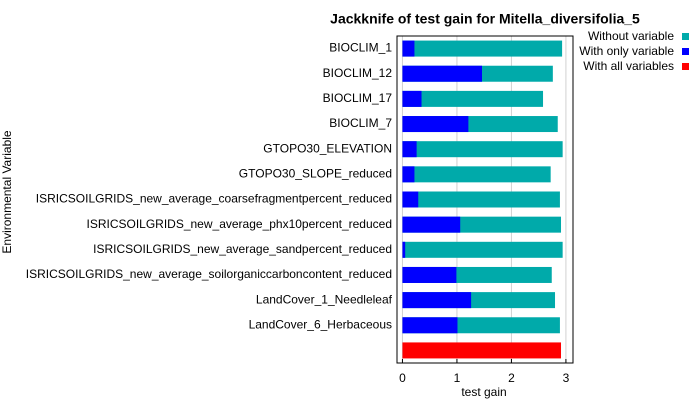 The width and height of the screenshot is (700, 407). Describe the element at coordinates (327, 148) in the screenshot. I see `y-tick-label: GTOPO30_ELEVATION` at that location.